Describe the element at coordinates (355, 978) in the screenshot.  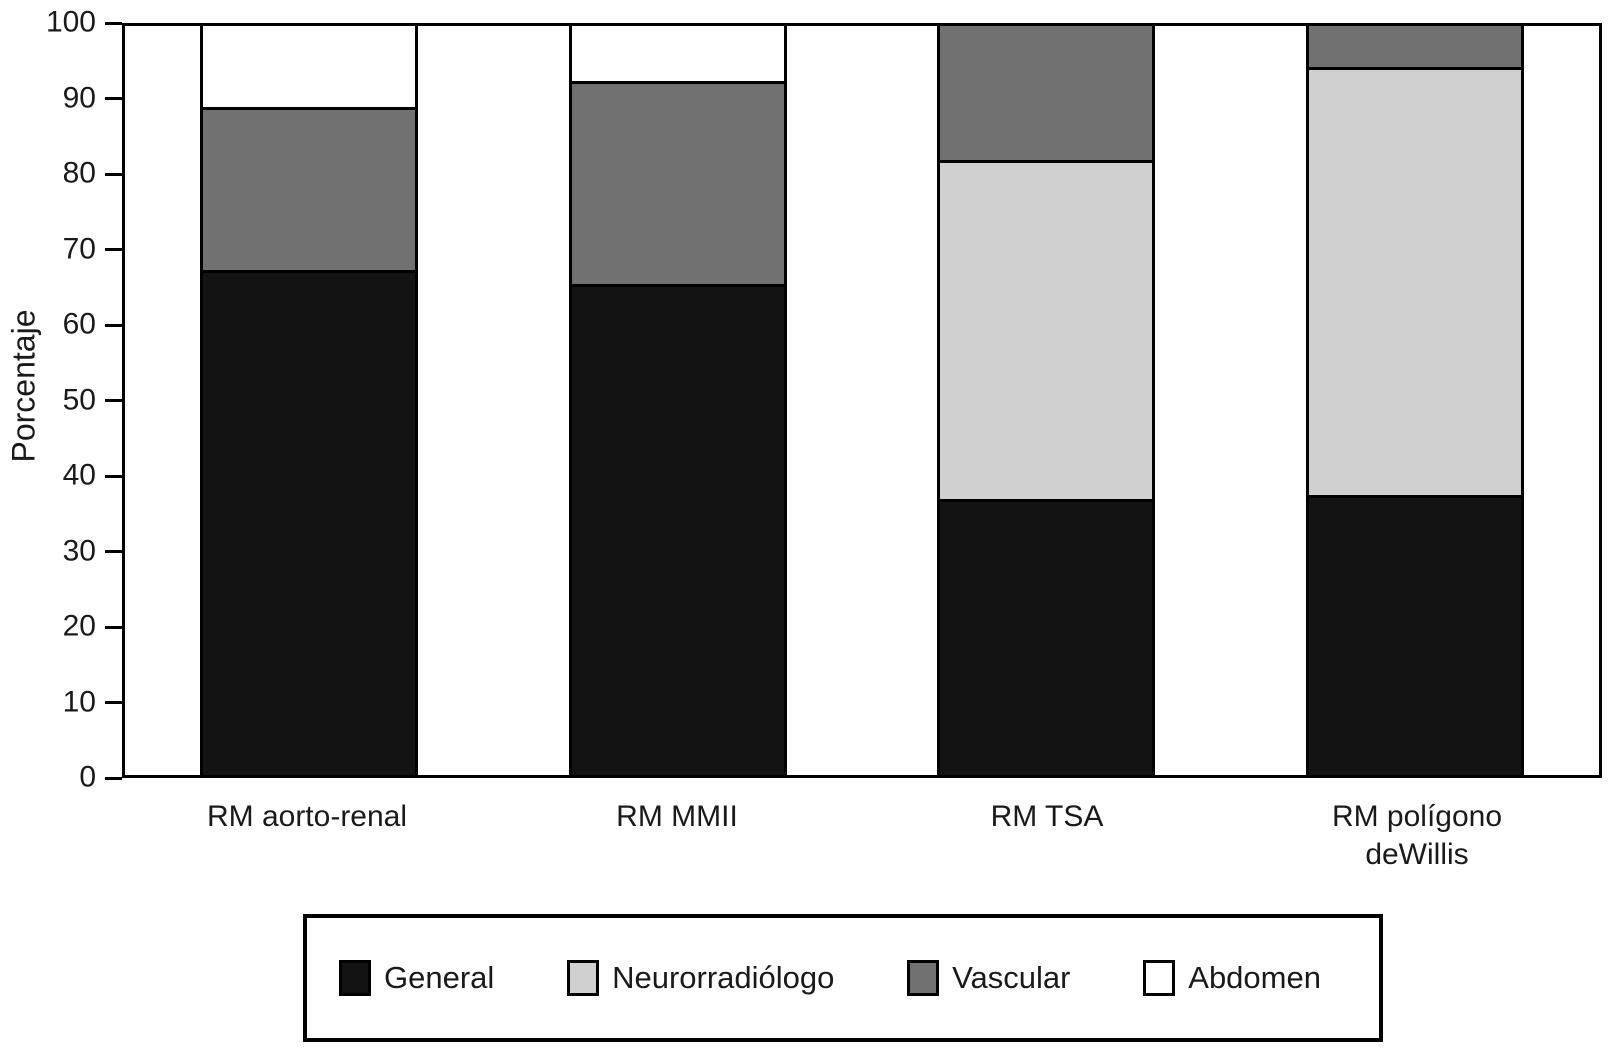
I see `legend-swatch-general` at that location.